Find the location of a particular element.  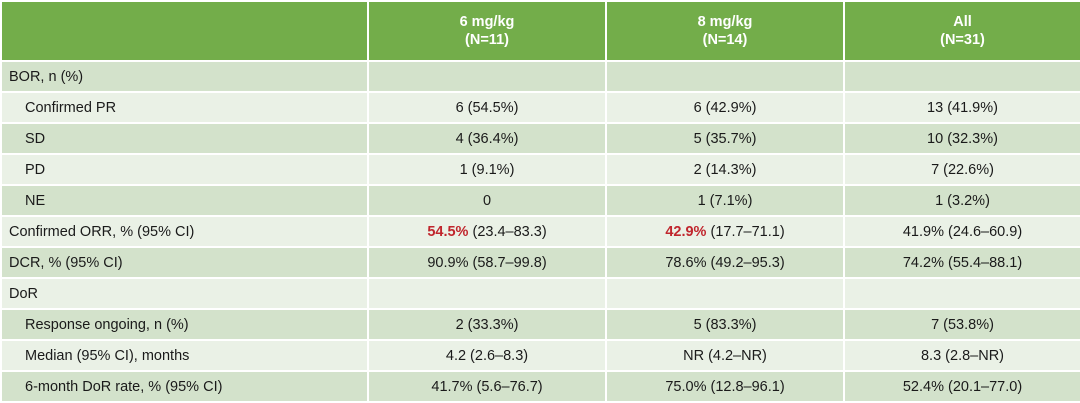

row-label: NE is located at coordinates (184, 200).